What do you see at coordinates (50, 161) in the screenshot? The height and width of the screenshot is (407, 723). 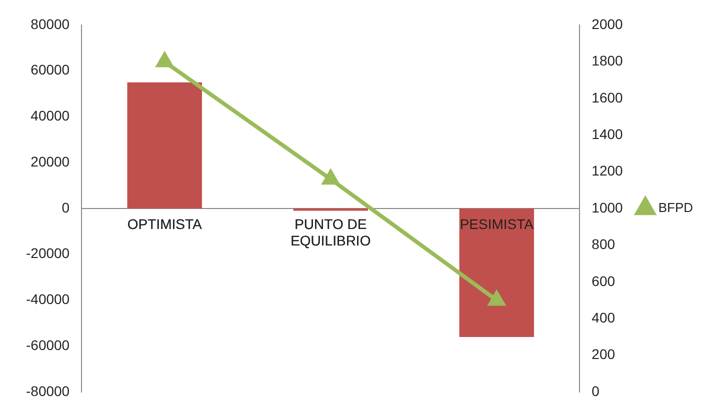 I see `y-tick-label: 20000` at bounding box center [50, 161].